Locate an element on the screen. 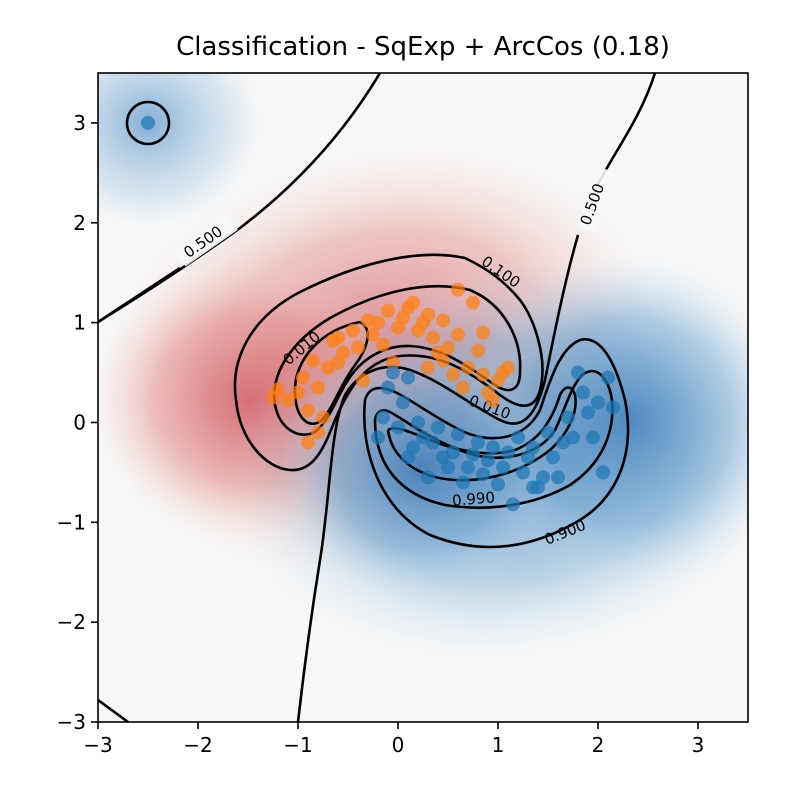  contour-0-500-corner is located at coordinates (113, 710).